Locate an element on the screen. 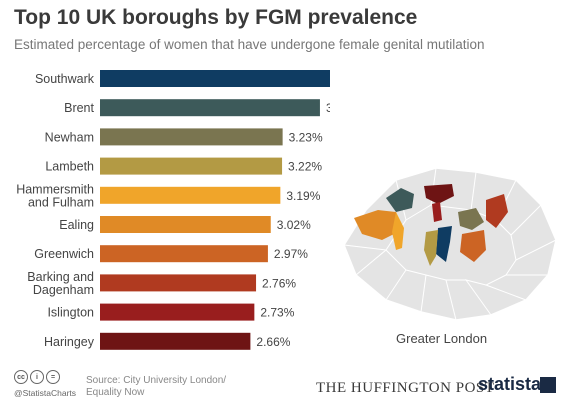 This screenshot has width=570, height=406. value-label-8: 2.73% is located at coordinates (277, 313).